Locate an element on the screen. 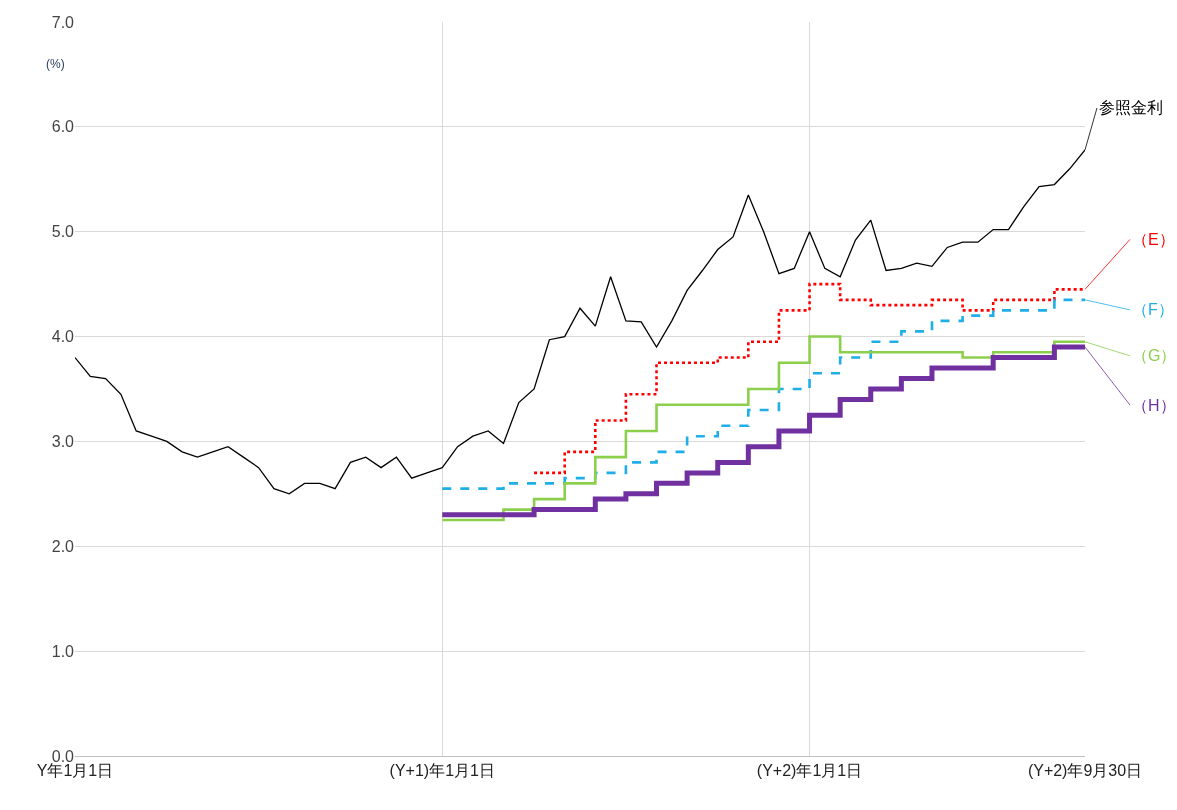 This screenshot has height=810, width=1177. x-tick-label: (Y+2)年1月1日 is located at coordinates (809, 771).